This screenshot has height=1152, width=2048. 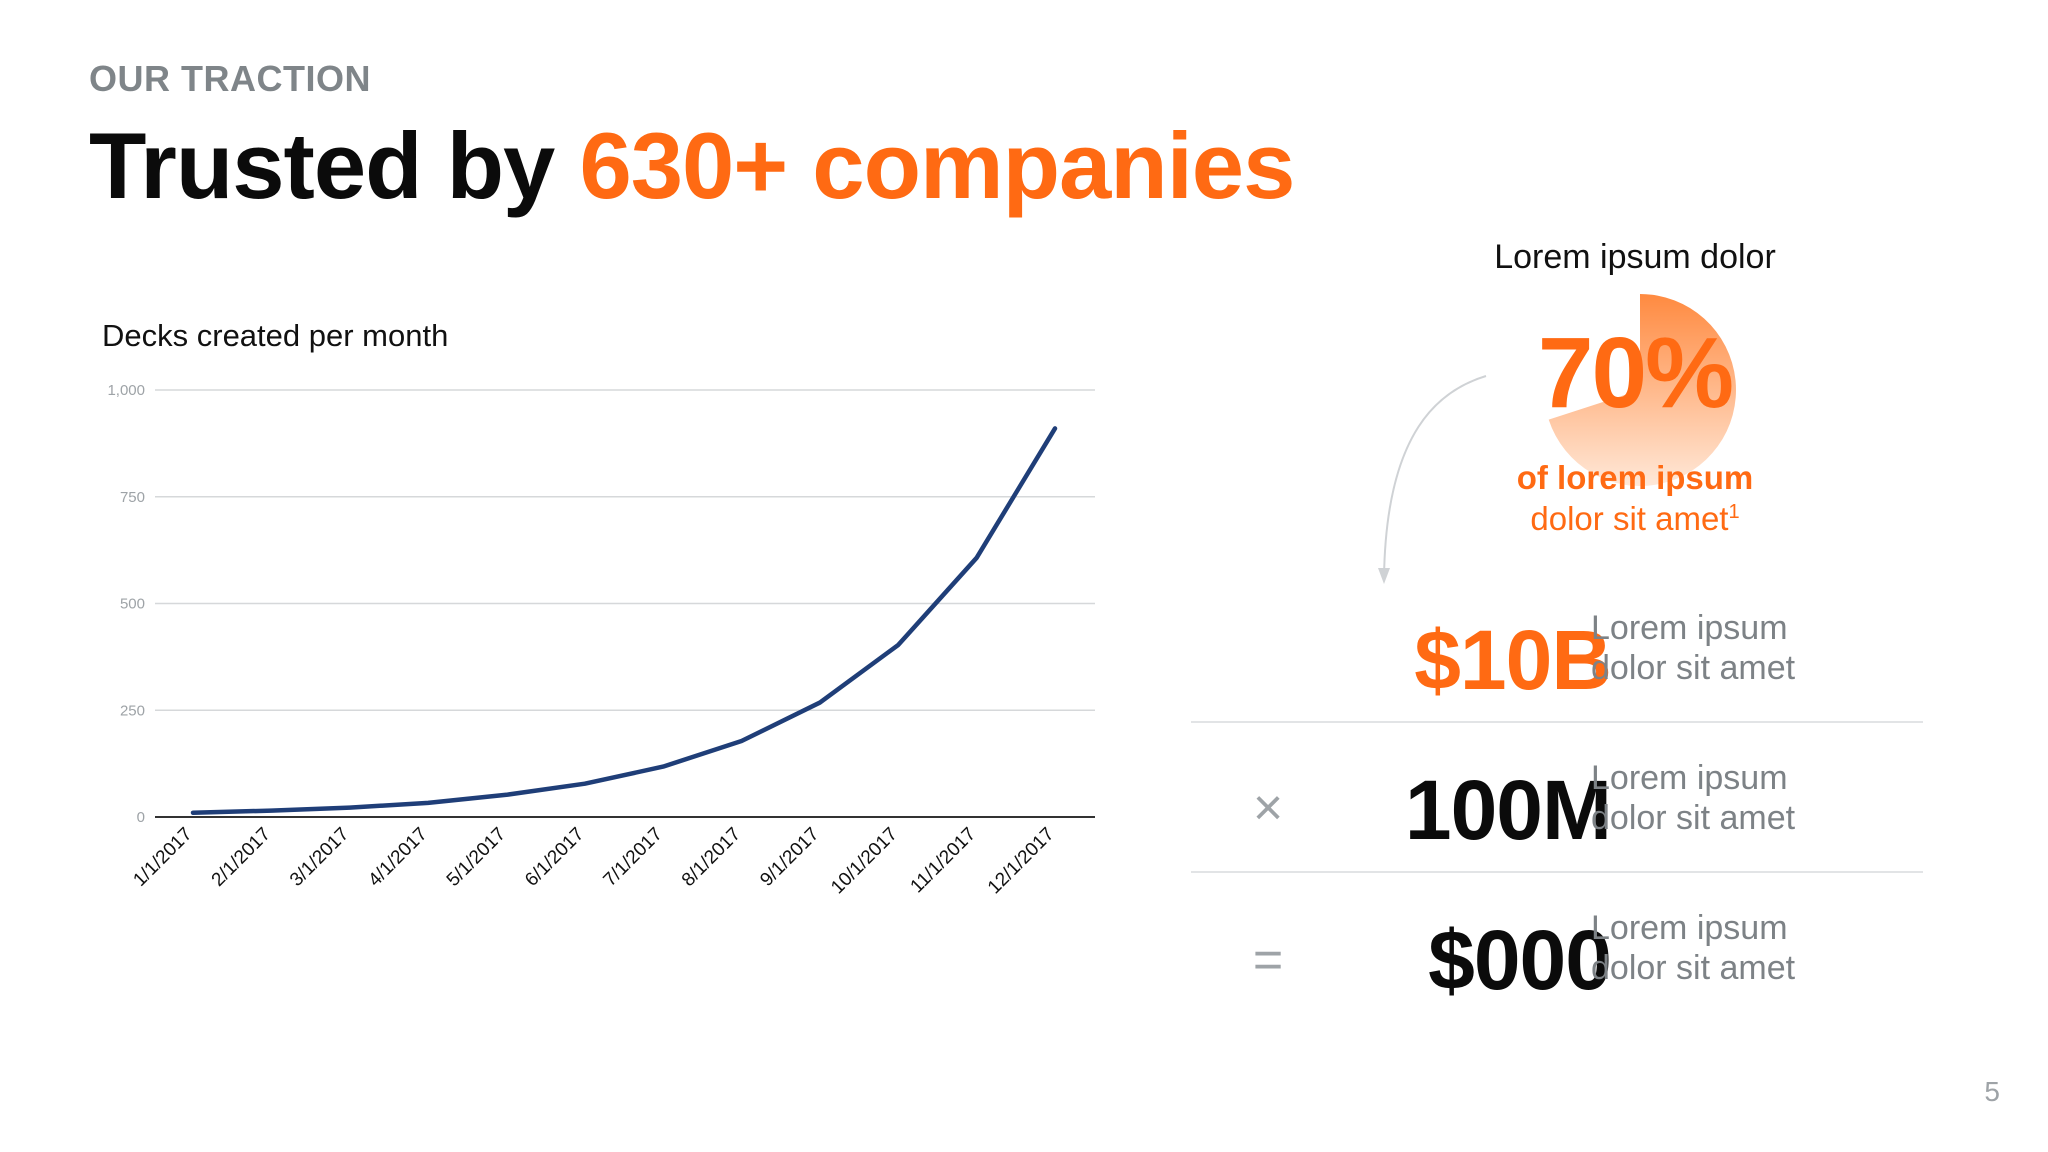 What do you see at coordinates (162, 857) in the screenshot?
I see `x-tick-label: 1/1/2017` at bounding box center [162, 857].